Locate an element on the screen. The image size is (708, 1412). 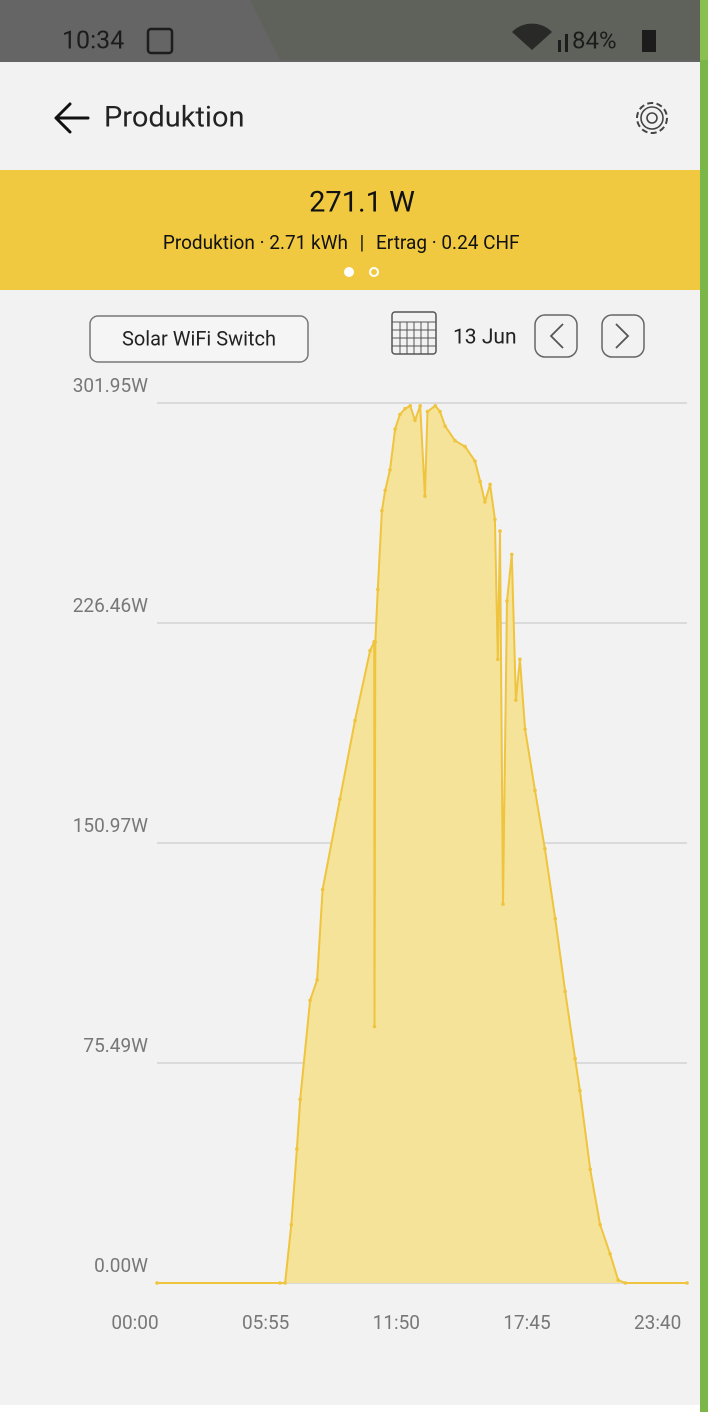
battery-icon is located at coordinates (649, 41).